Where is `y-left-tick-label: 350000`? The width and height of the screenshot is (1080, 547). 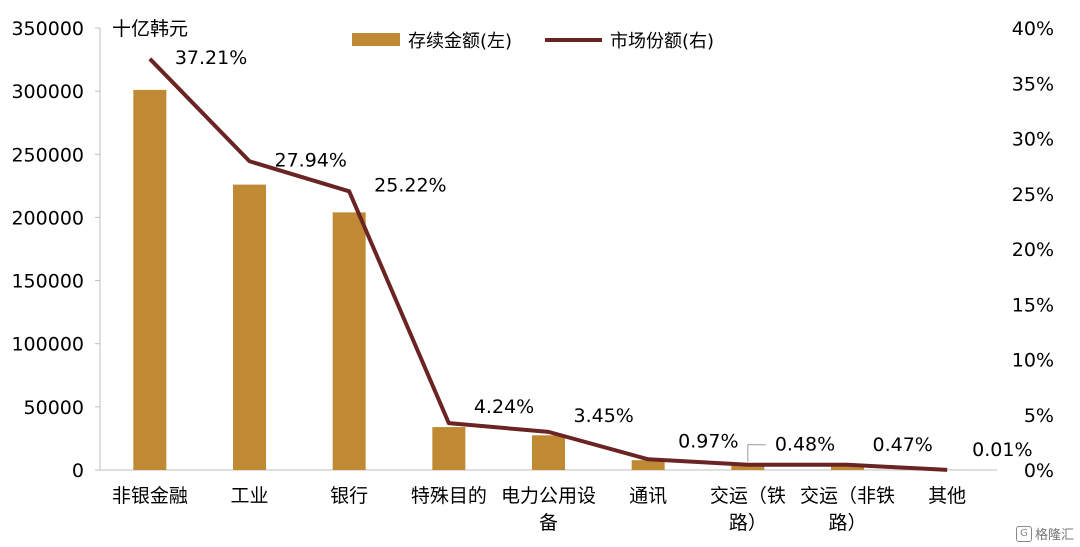
y-left-tick-label: 350000 is located at coordinates (47, 29).